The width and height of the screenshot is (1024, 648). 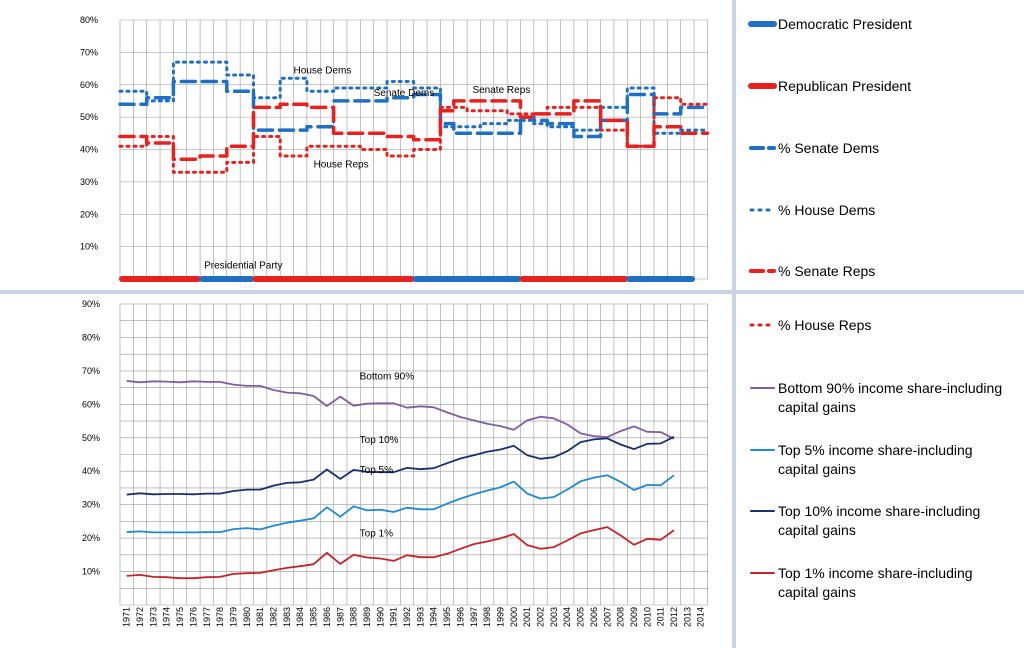 What do you see at coordinates (826, 210) in the screenshot?
I see `legend-label: % House Dems` at bounding box center [826, 210].